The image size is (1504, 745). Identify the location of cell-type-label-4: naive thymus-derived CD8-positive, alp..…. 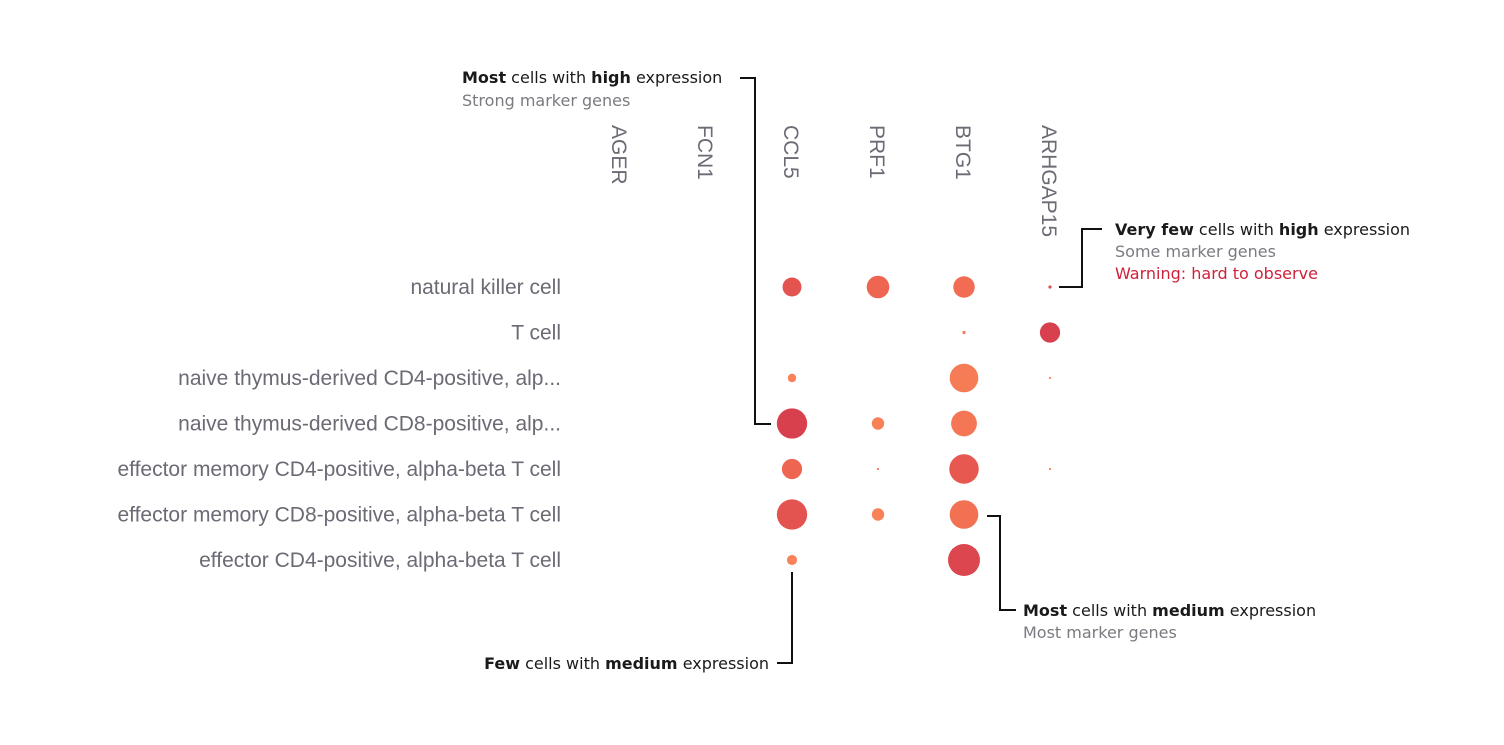
(369, 424).